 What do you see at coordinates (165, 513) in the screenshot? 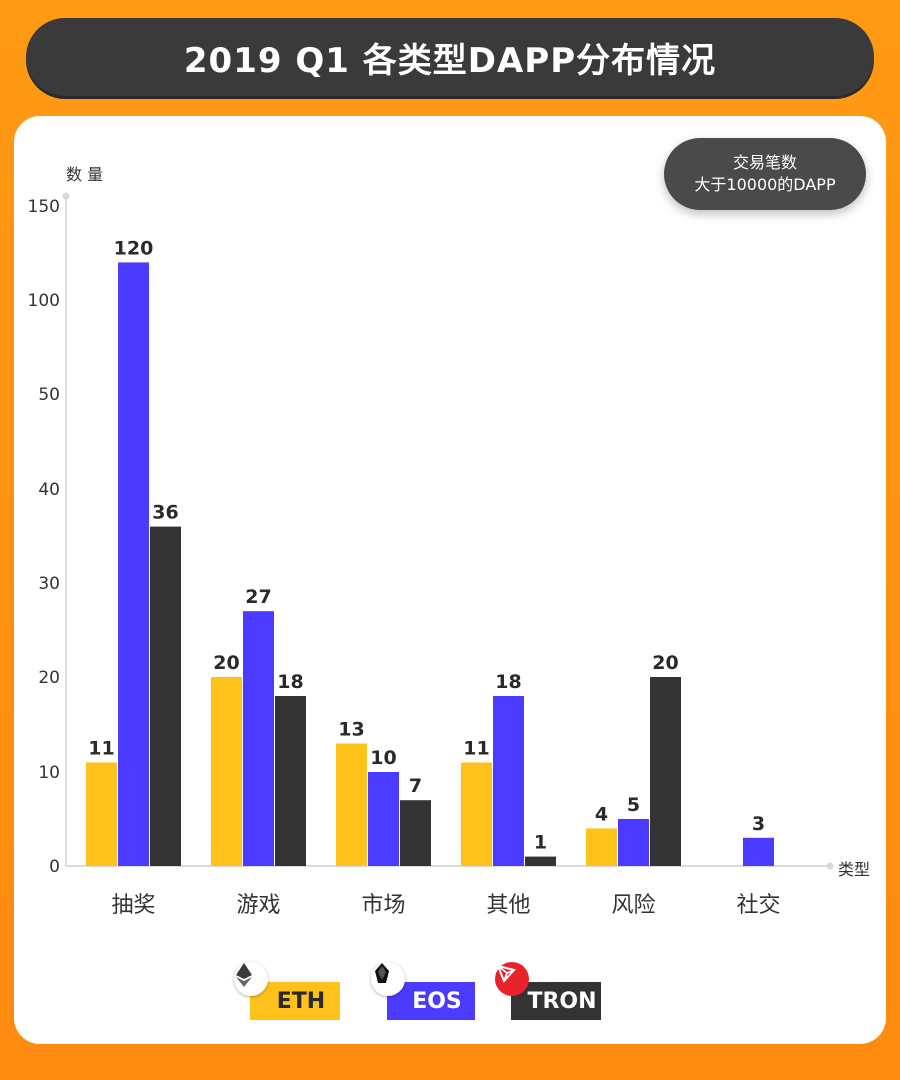
I see `data-label: 36` at bounding box center [165, 513].